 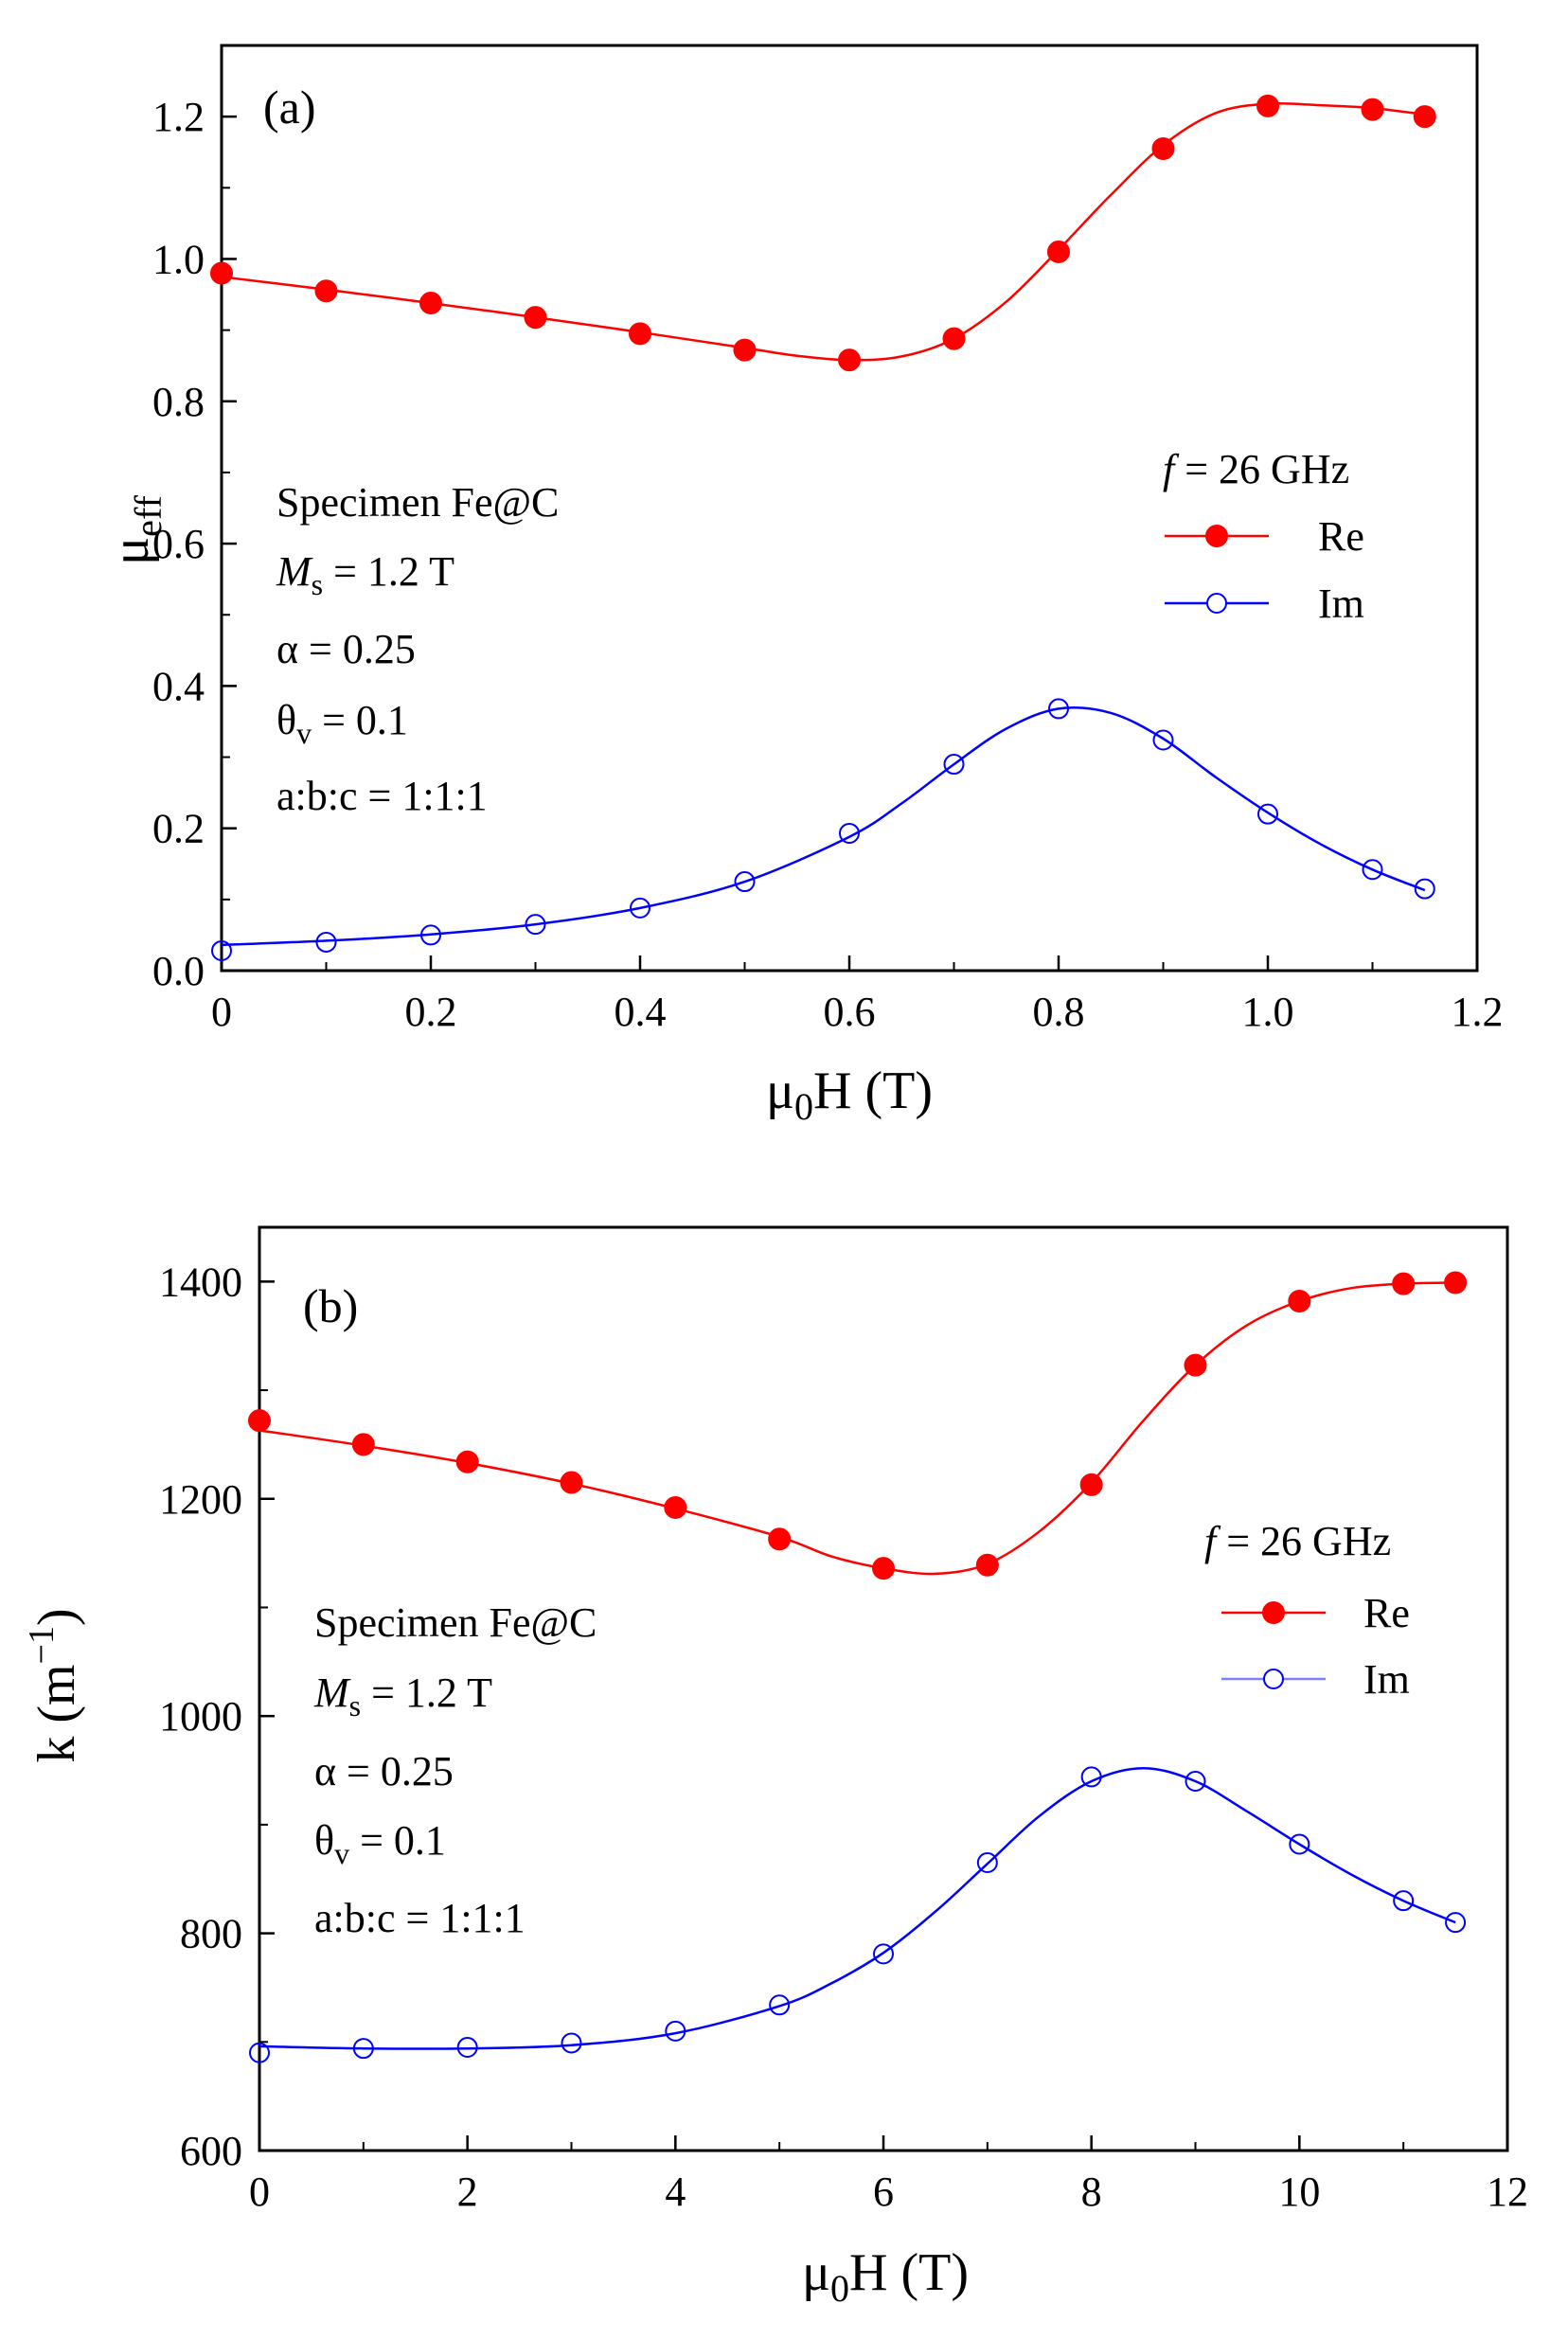 I want to click on y-tick-label-a: 0.0, so click(x=178, y=971).